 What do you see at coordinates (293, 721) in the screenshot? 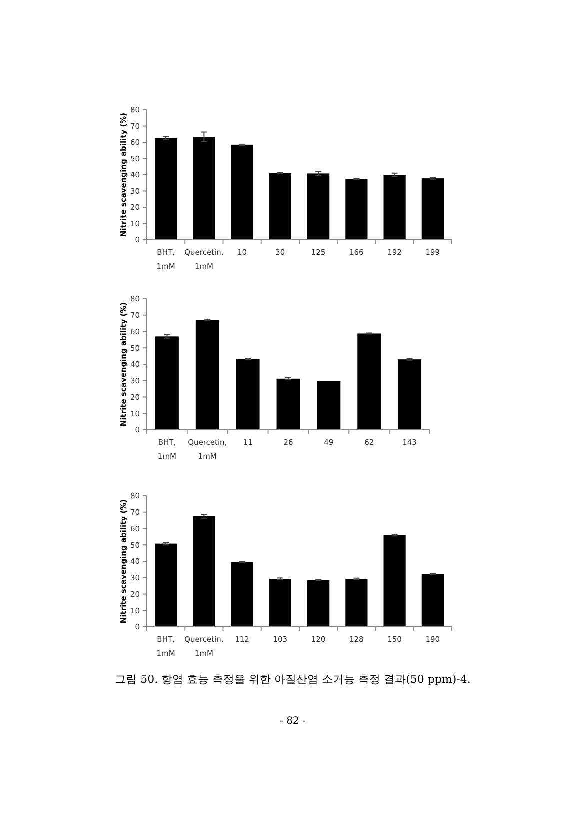
I see `text: - 82 -` at bounding box center [293, 721].